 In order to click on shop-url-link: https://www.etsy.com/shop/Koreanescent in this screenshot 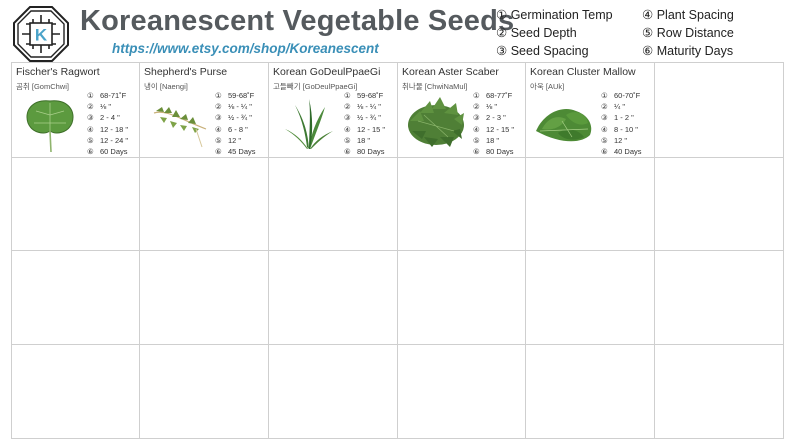, I will do `click(245, 48)`.